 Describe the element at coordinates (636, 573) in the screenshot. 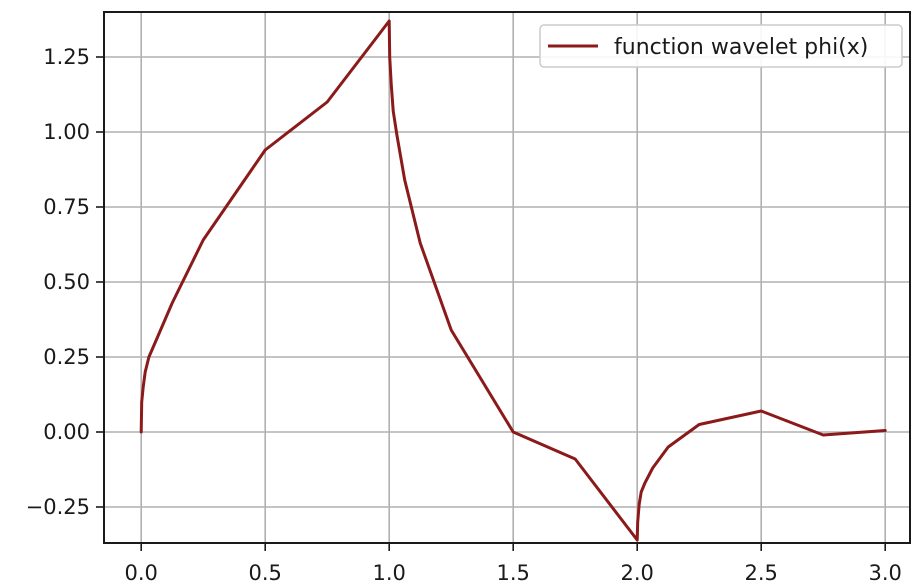

I see `x-tick-label: 2.0` at that location.